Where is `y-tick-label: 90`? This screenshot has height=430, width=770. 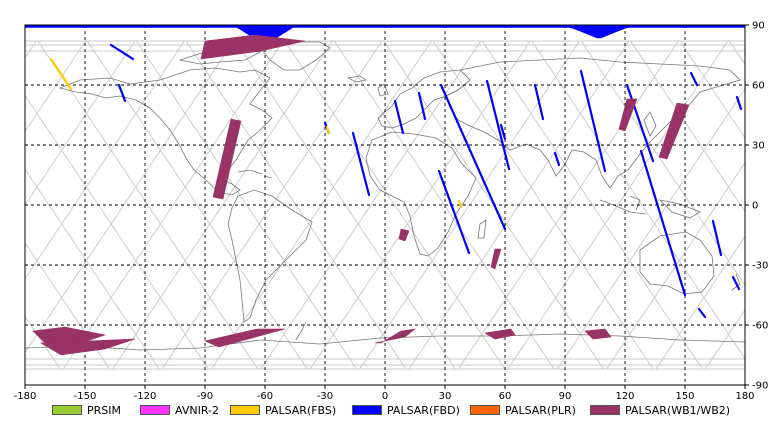 y-tick-label: 90 is located at coordinates (758, 26).